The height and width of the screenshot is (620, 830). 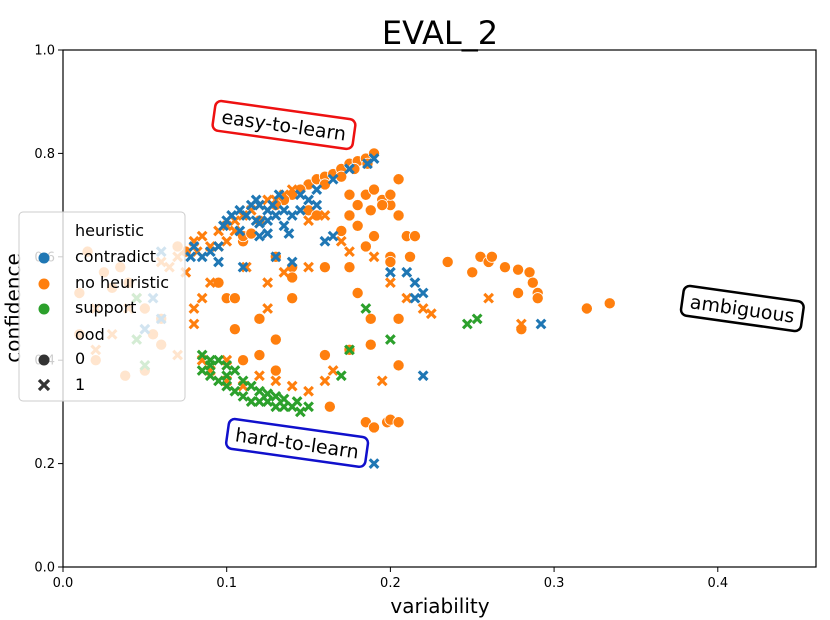 I want to click on legend-label-contradict: contradict, so click(x=115, y=256).